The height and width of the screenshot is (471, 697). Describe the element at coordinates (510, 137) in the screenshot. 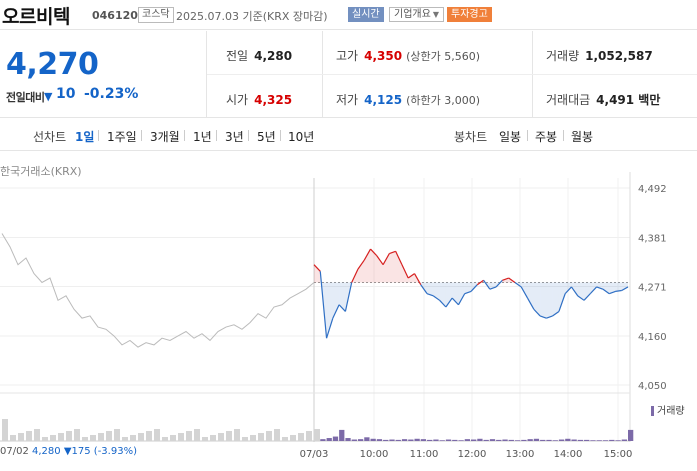

I see `tab-daily-candle: 일봉` at that location.